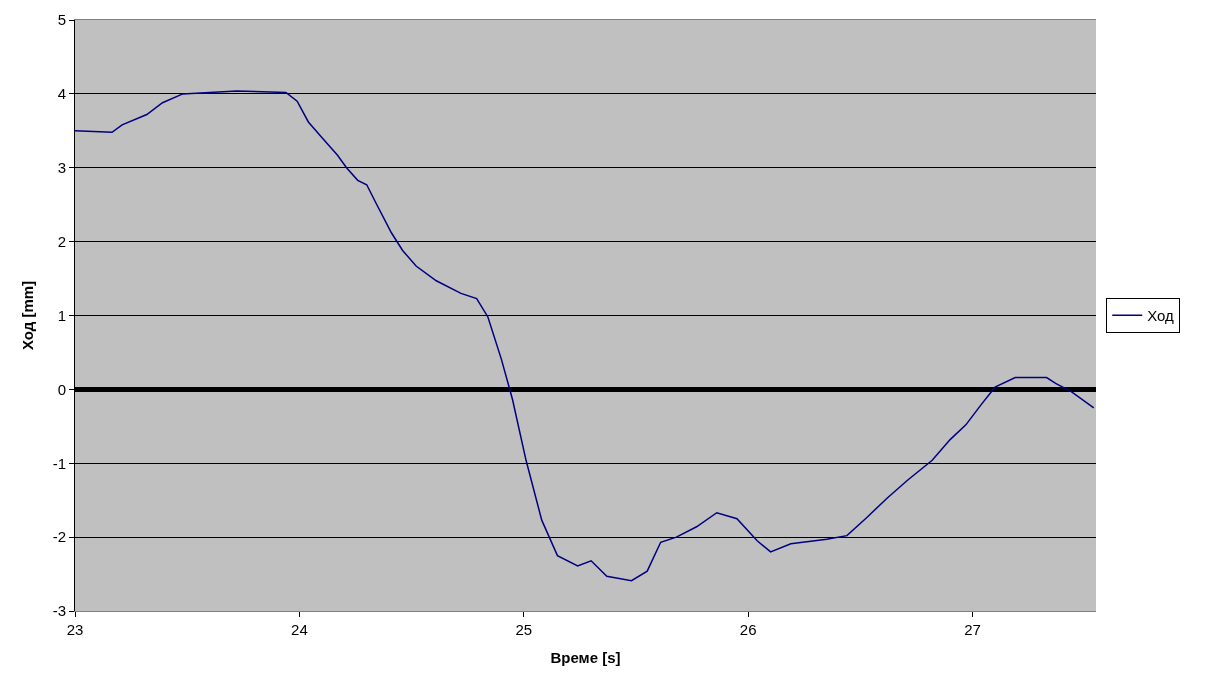 The width and height of the screenshot is (1206, 691). What do you see at coordinates (61, 315) in the screenshot?
I see `y-tick-label: 1` at bounding box center [61, 315].